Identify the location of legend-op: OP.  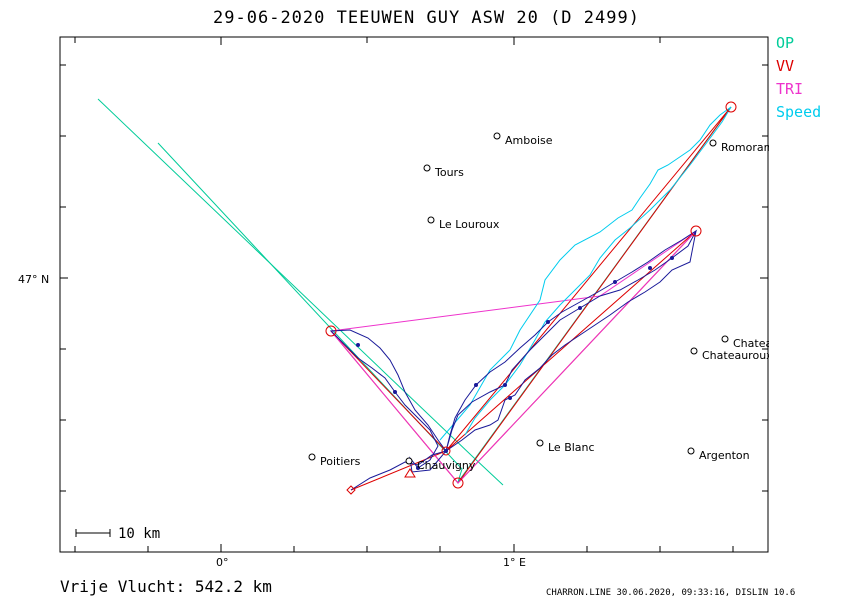
(785, 43).